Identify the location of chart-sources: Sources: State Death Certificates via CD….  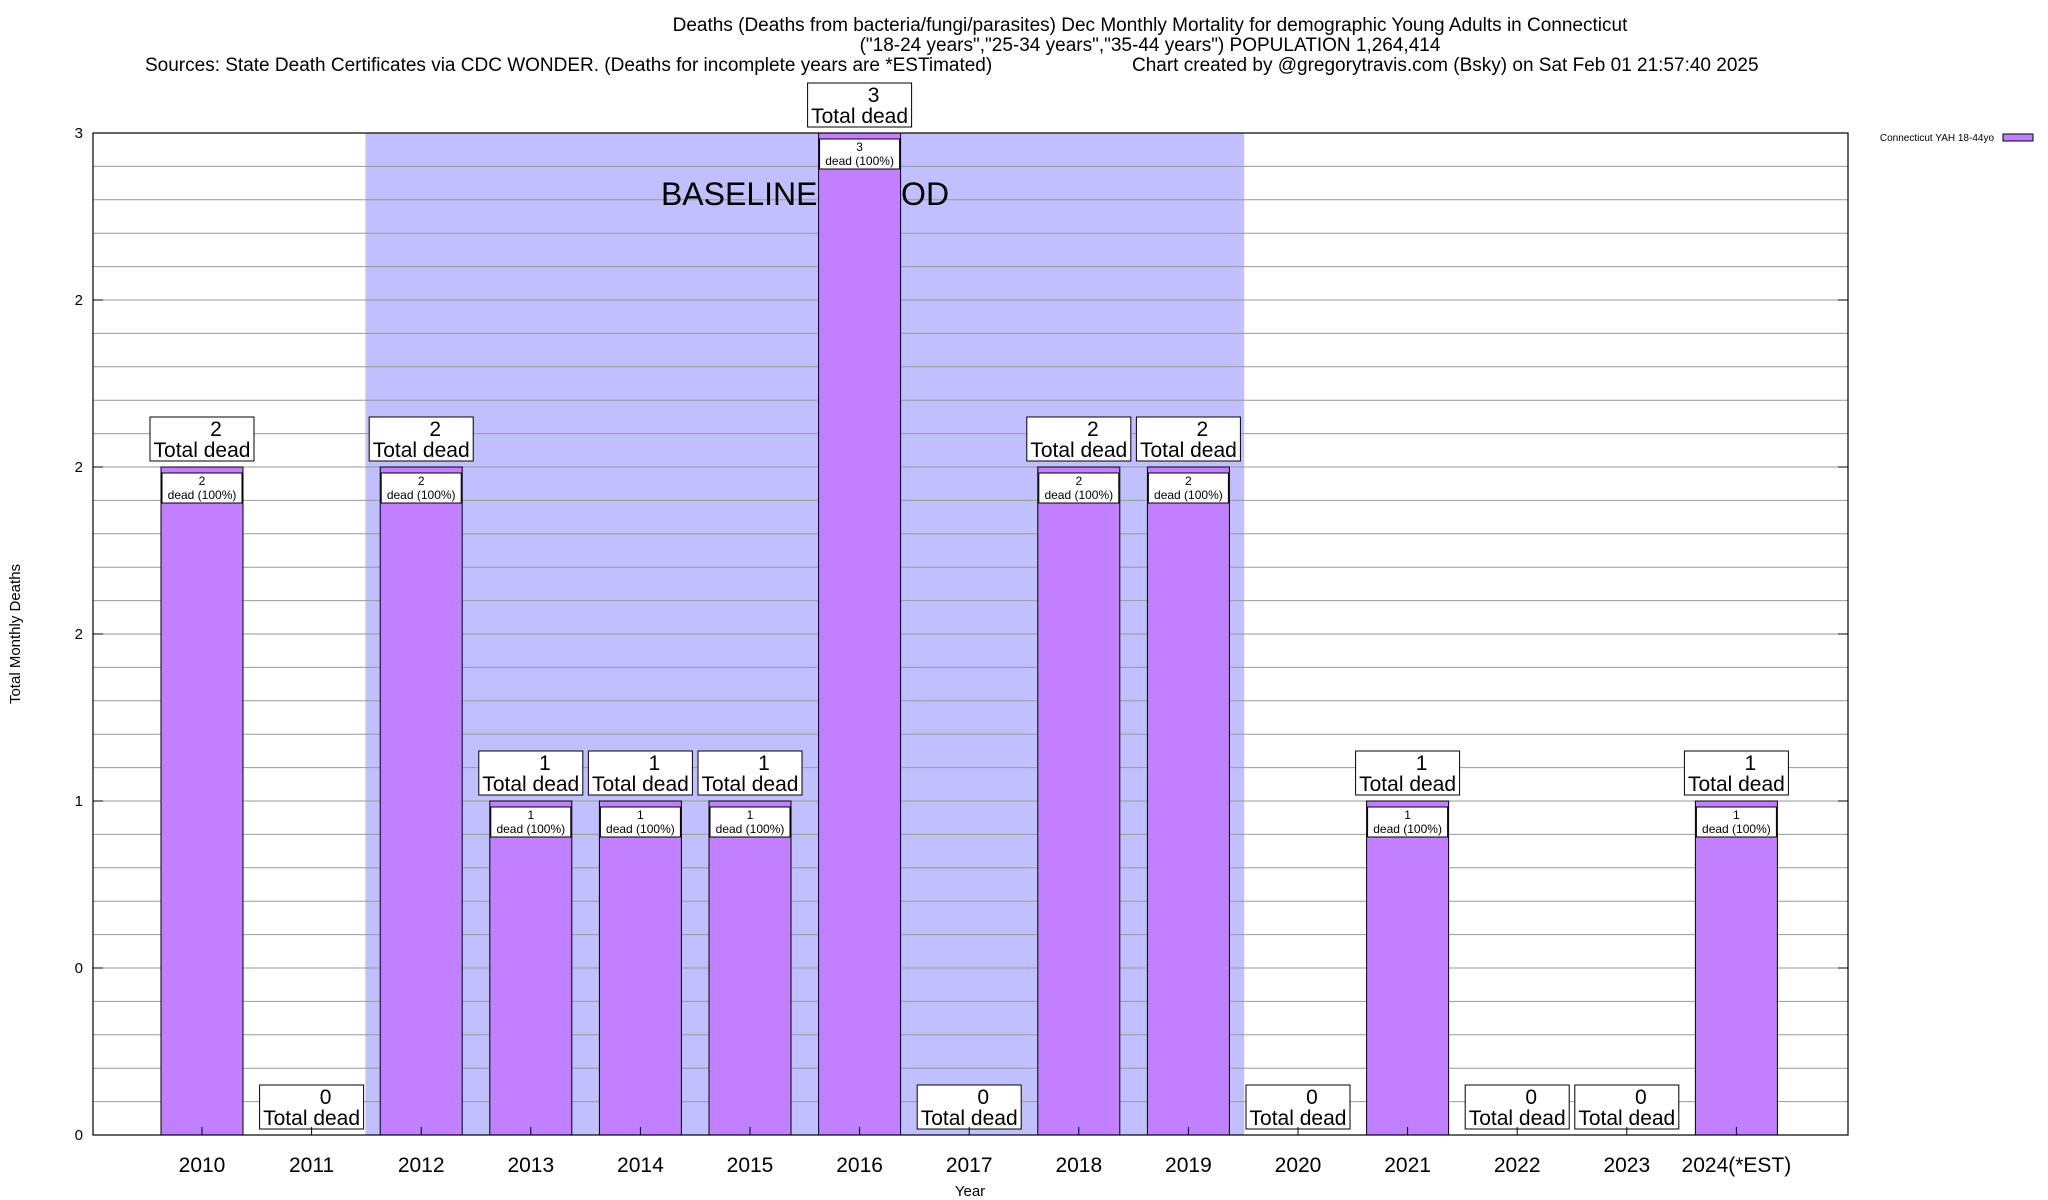
(568, 65).